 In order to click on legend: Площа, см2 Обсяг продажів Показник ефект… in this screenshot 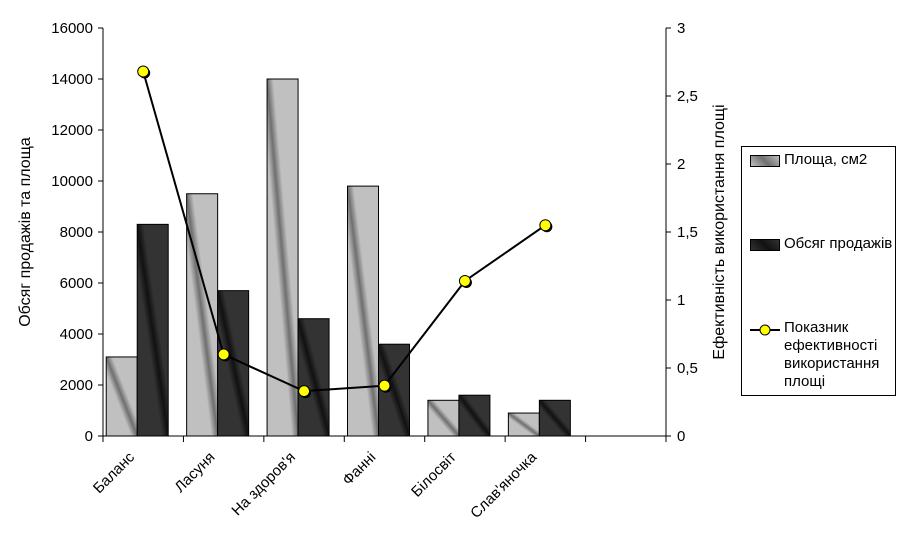, I will do `click(818, 271)`.